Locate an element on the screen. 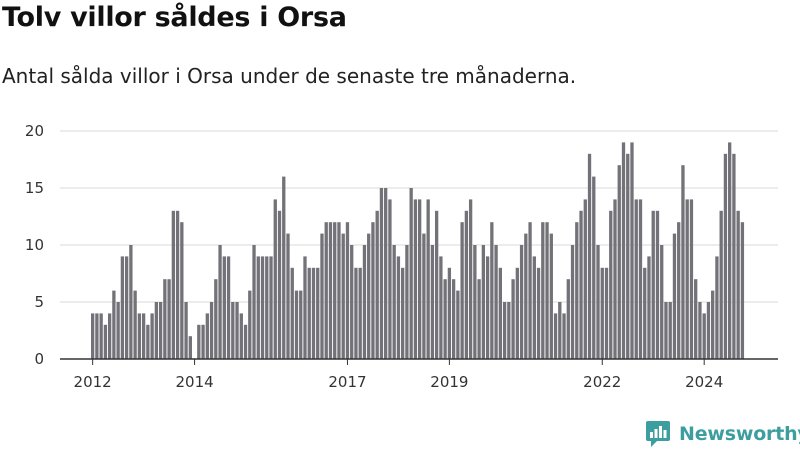 The height and width of the screenshot is (450, 800). data-labels: 12 is located at coordinates (753, 3).